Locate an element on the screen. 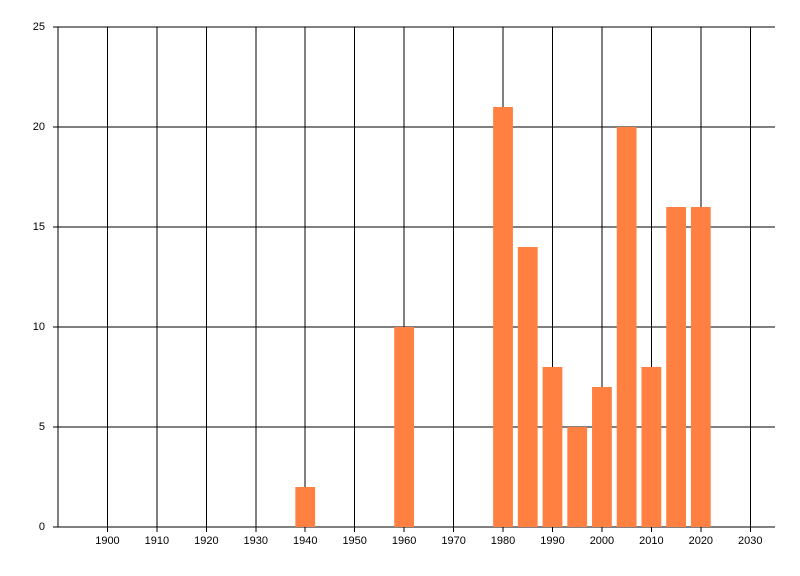 The height and width of the screenshot is (576, 800). x-tick-label: 1960 is located at coordinates (404, 541).